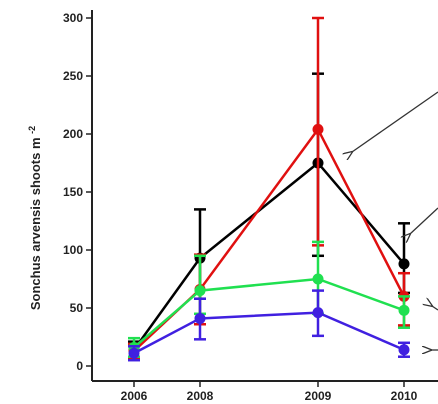  What do you see at coordinates (73, 134) in the screenshot?
I see `y-tick-label: 200` at bounding box center [73, 134].